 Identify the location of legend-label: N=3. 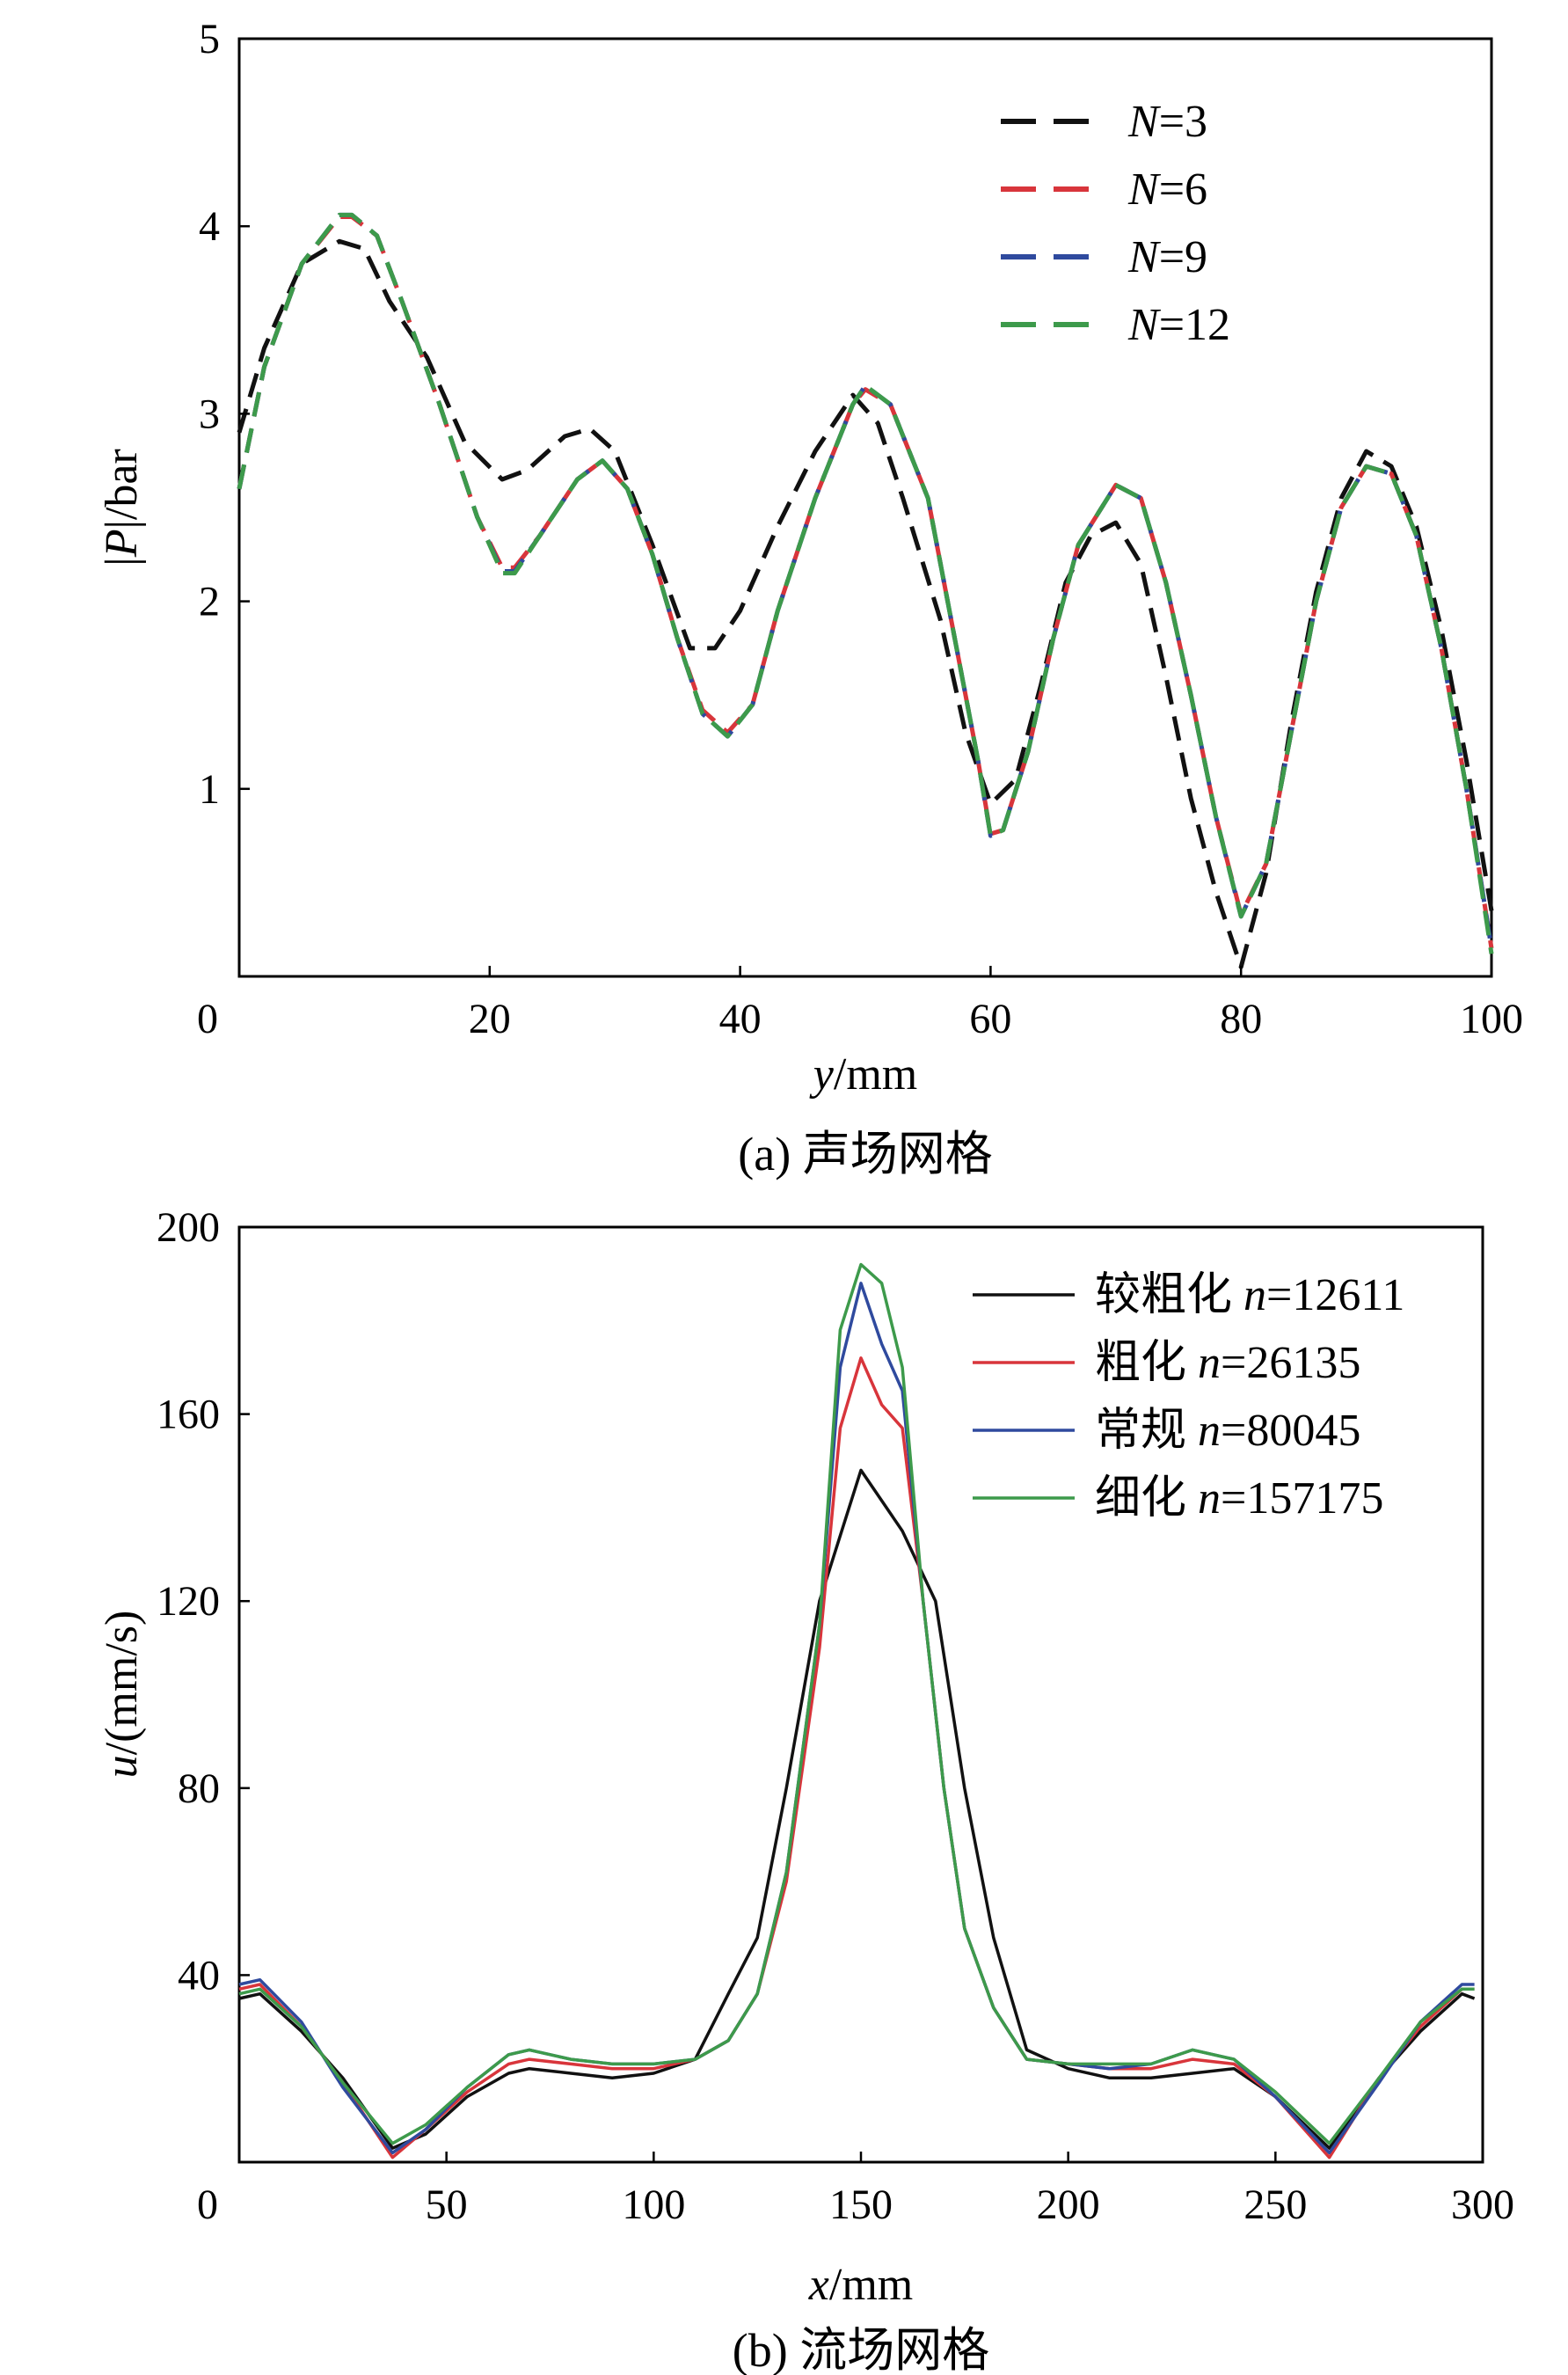
(1167, 122).